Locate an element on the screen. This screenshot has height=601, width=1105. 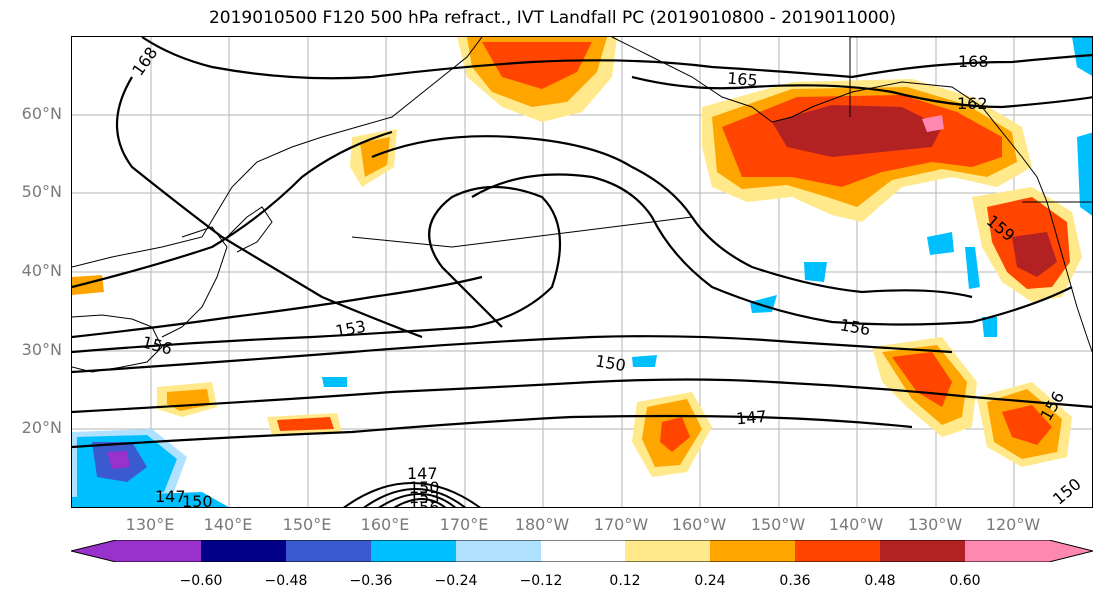
lon-label-150w: 150°W is located at coordinates (778, 524).